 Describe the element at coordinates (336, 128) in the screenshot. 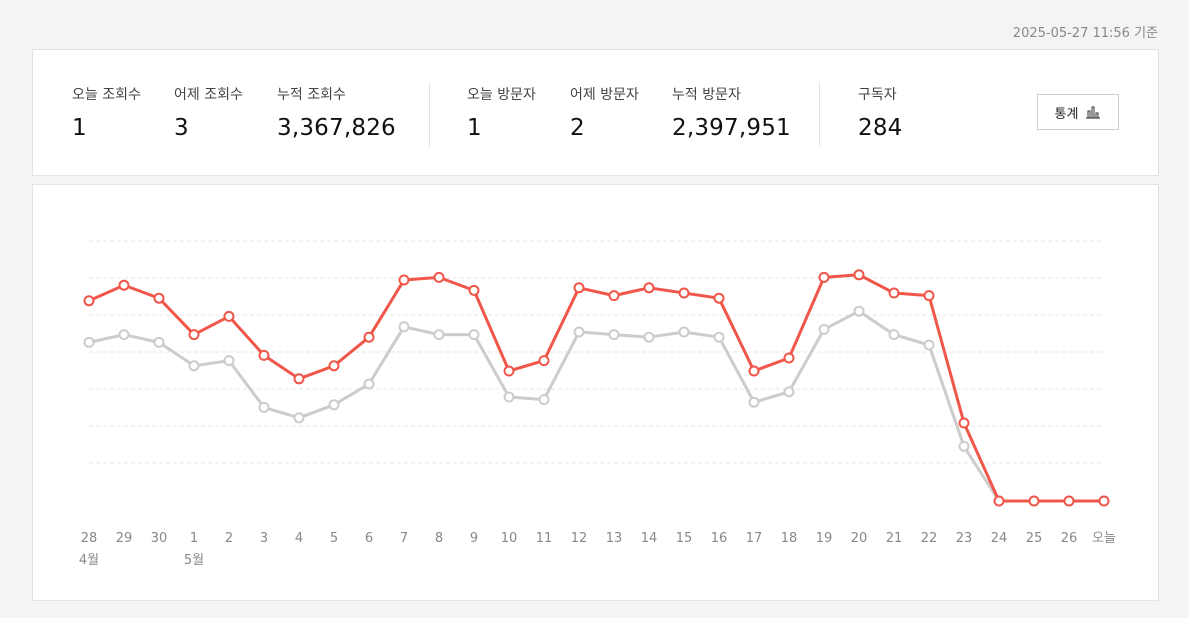

I see `total-views-value: 3,367,826` at that location.